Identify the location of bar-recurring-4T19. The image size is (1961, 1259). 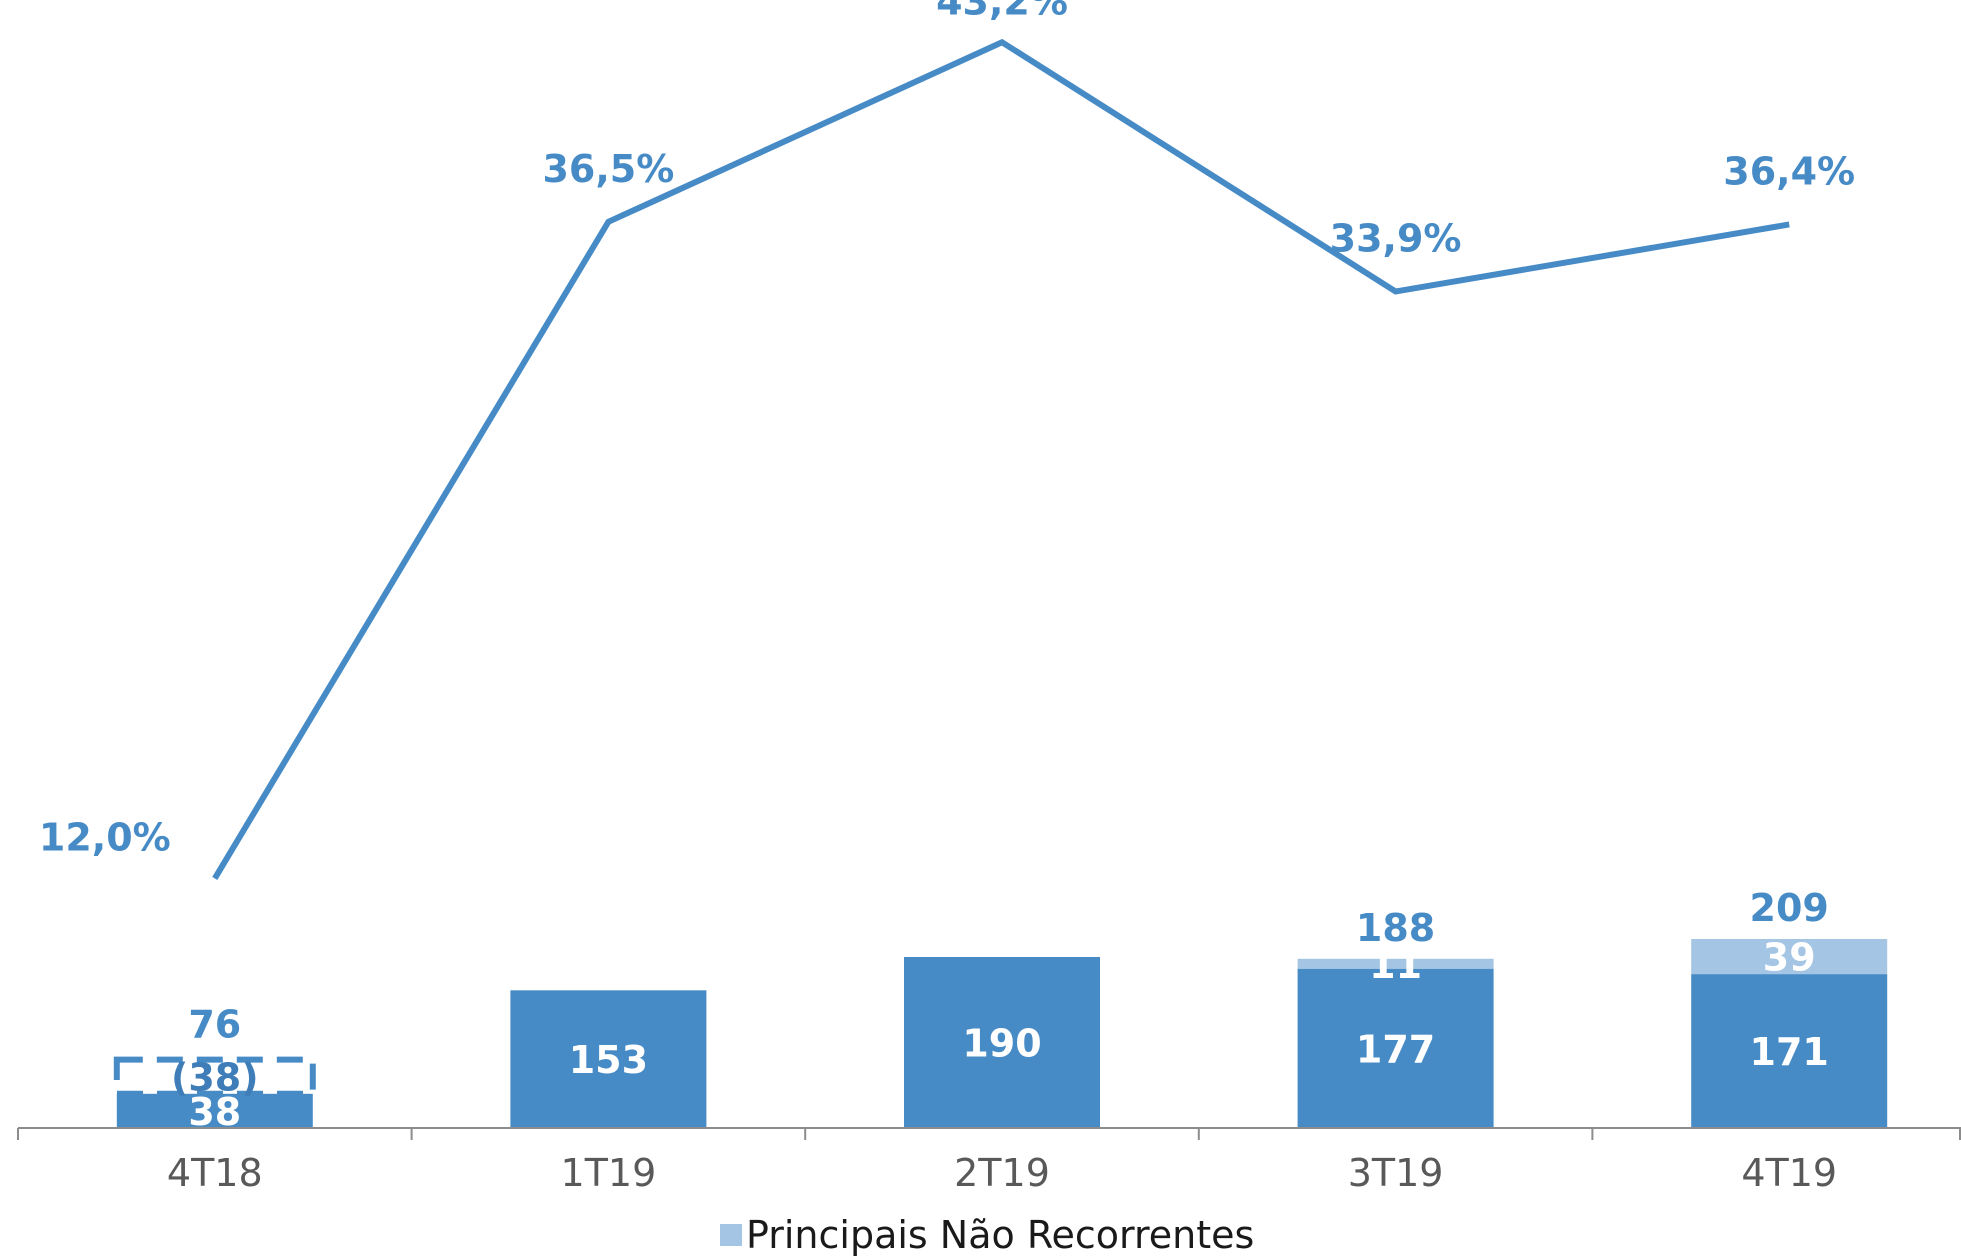
(1789, 1051).